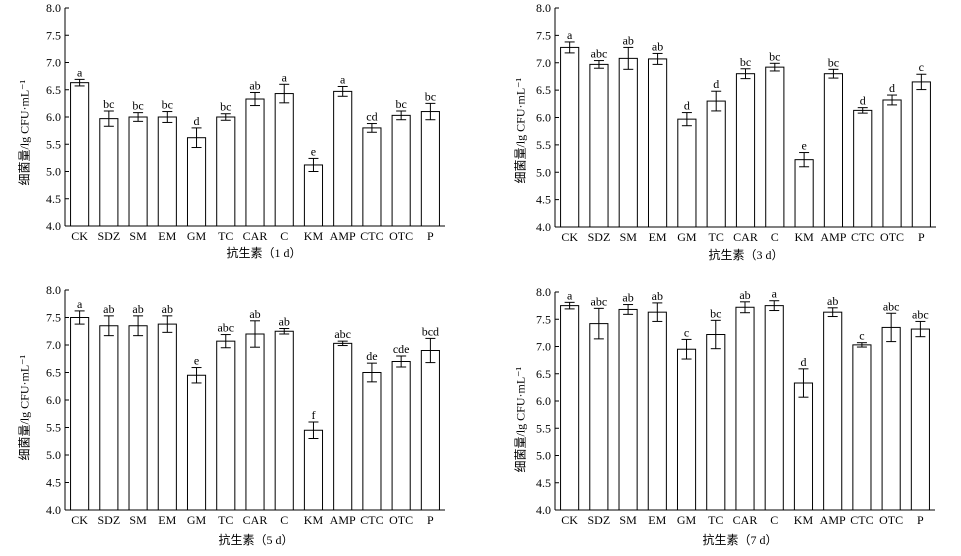  Describe the element at coordinates (313, 415) in the screenshot. I see `significance-letter: f` at that location.